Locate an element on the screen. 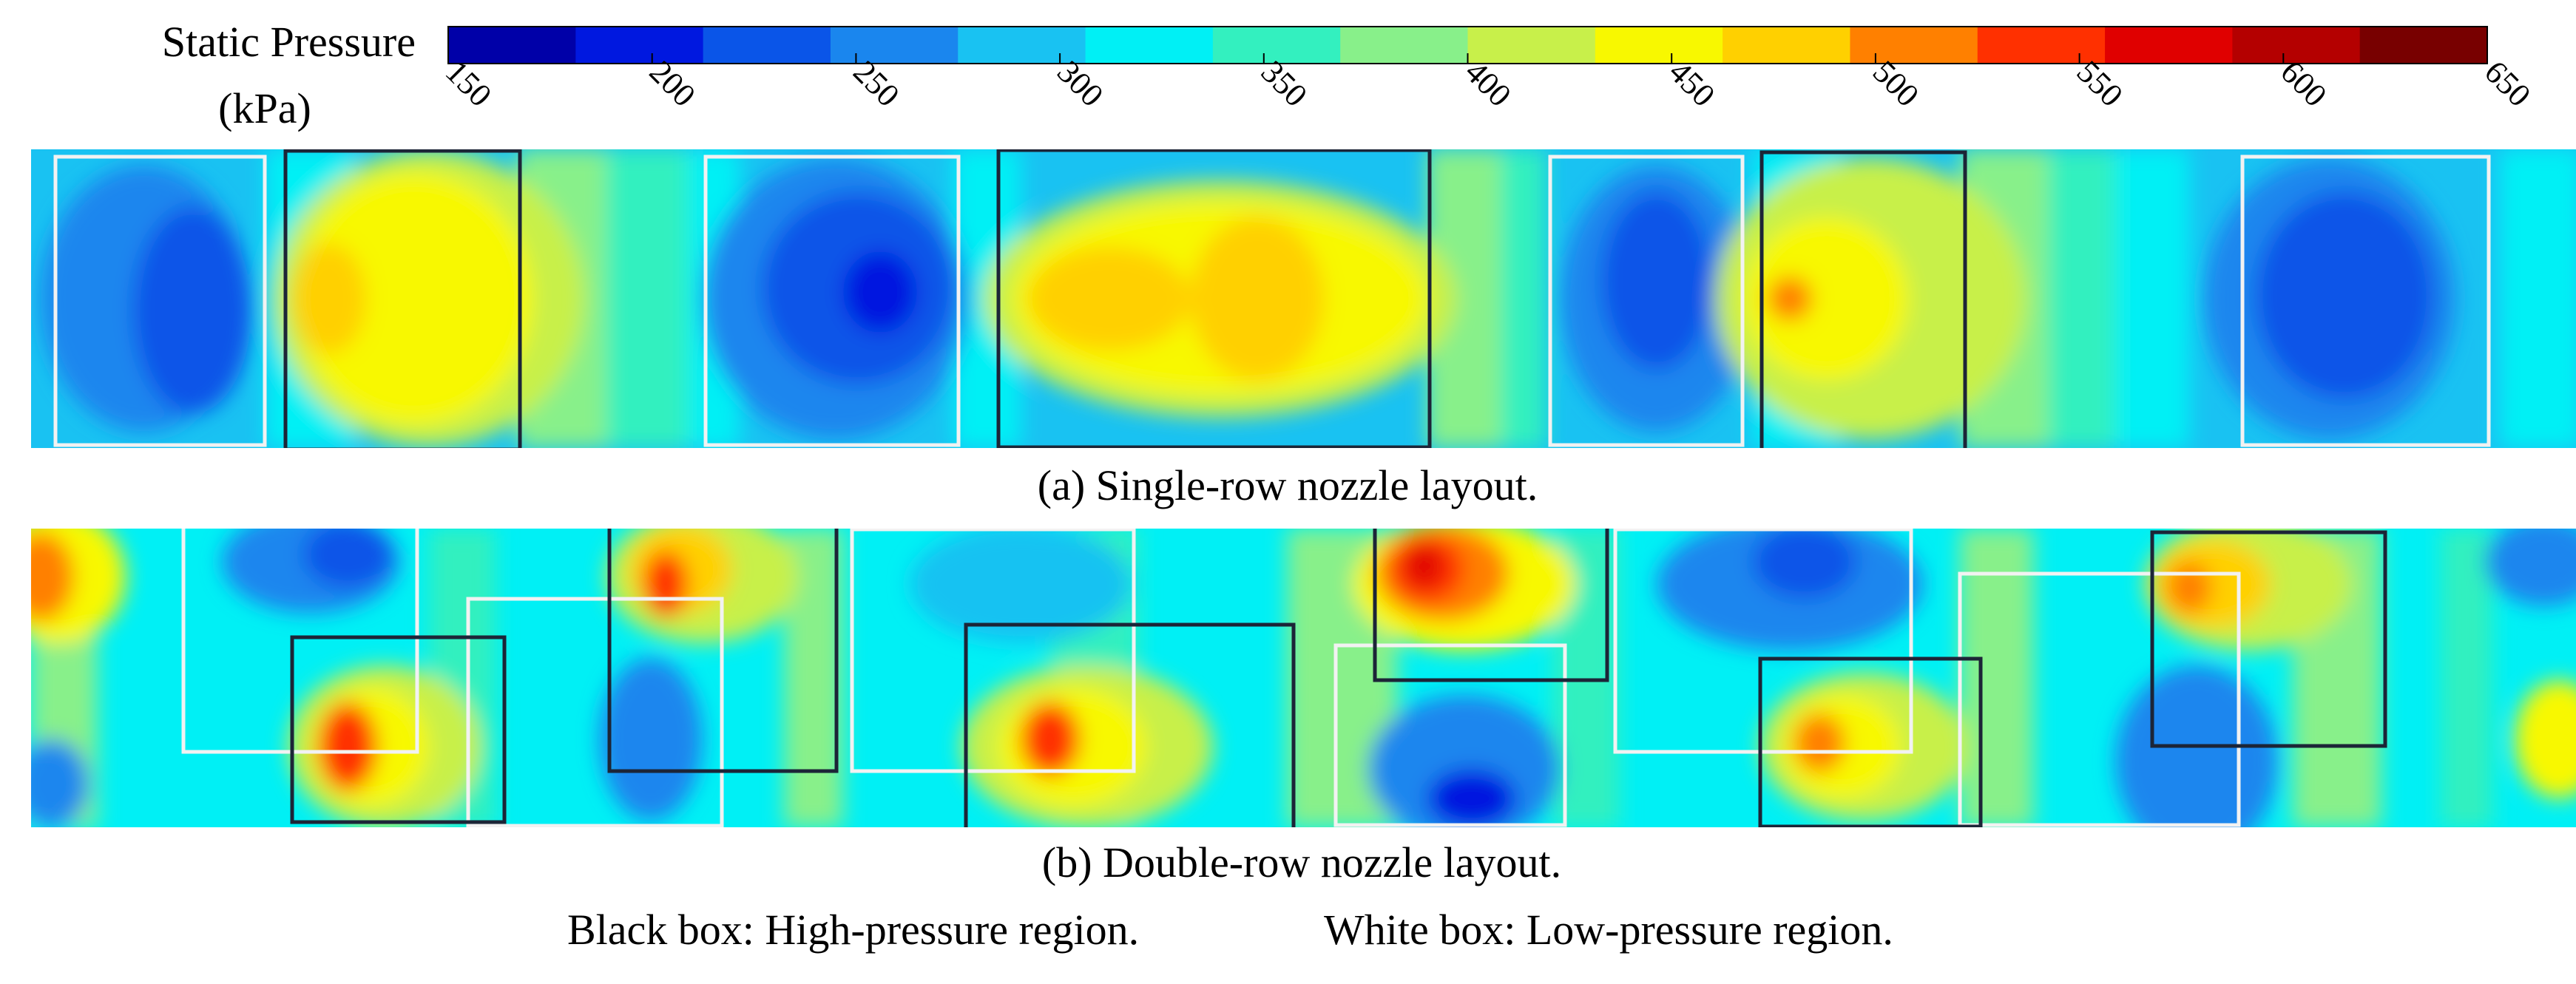  colorbar-unit: (kPa) is located at coordinates (264, 108).